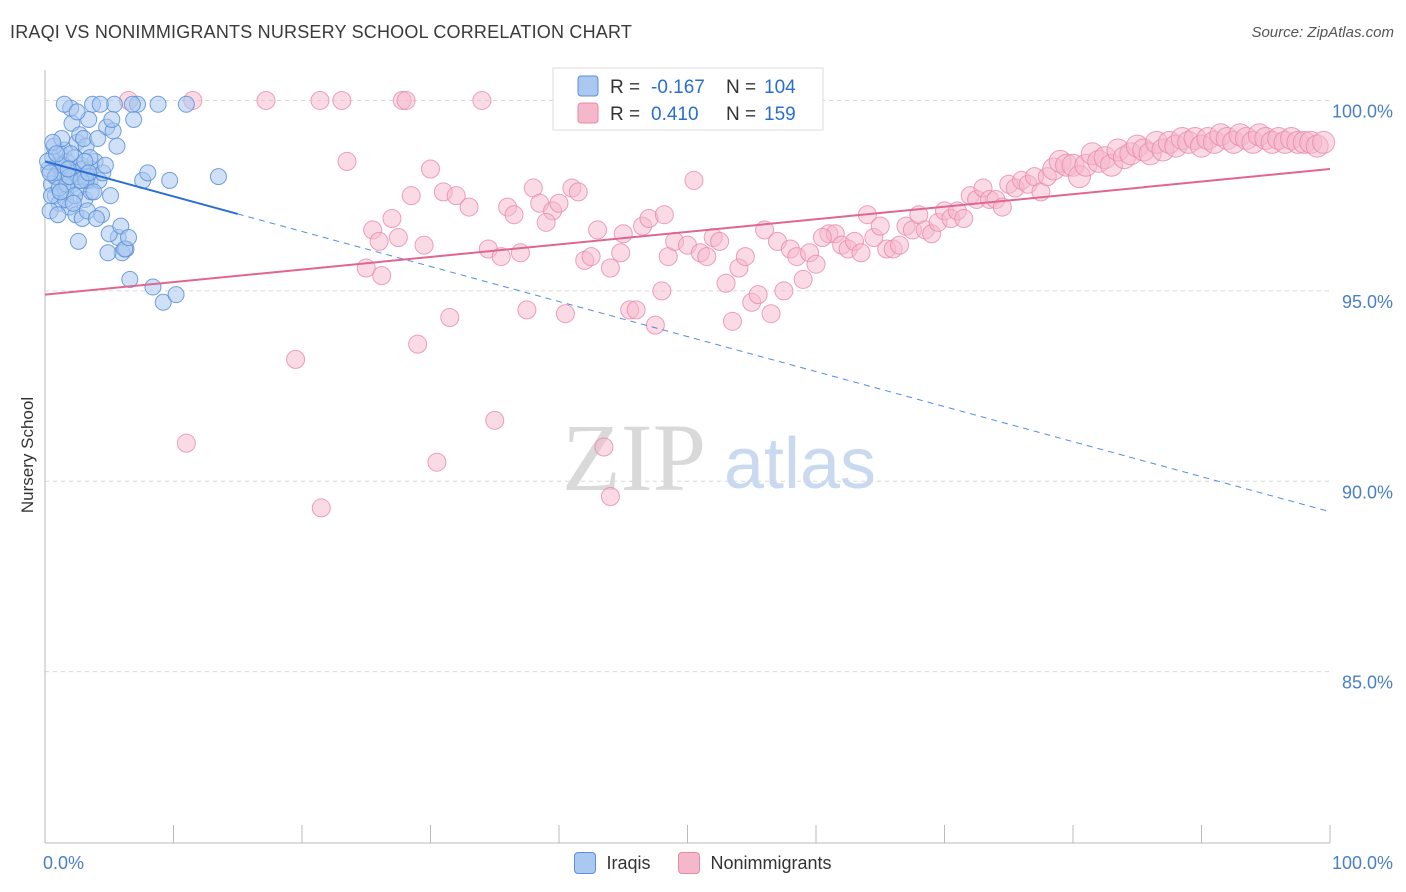  What do you see at coordinates (689, 863) in the screenshot?
I see `legend-swatch-nonimmigrants` at bounding box center [689, 863].